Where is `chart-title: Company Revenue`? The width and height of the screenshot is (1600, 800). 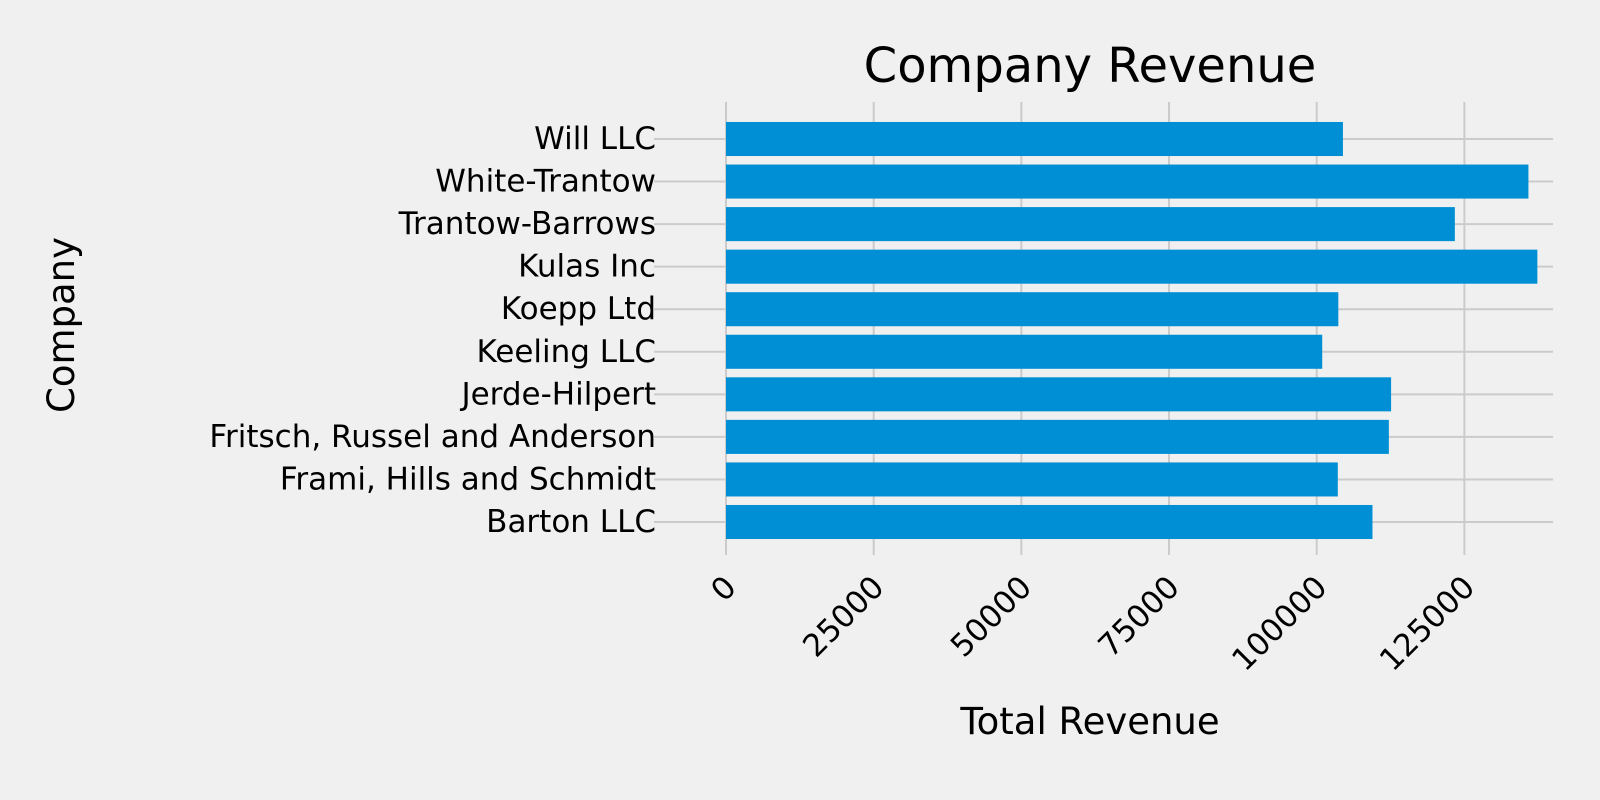
chart-title: Company Revenue is located at coordinates (1090, 66).